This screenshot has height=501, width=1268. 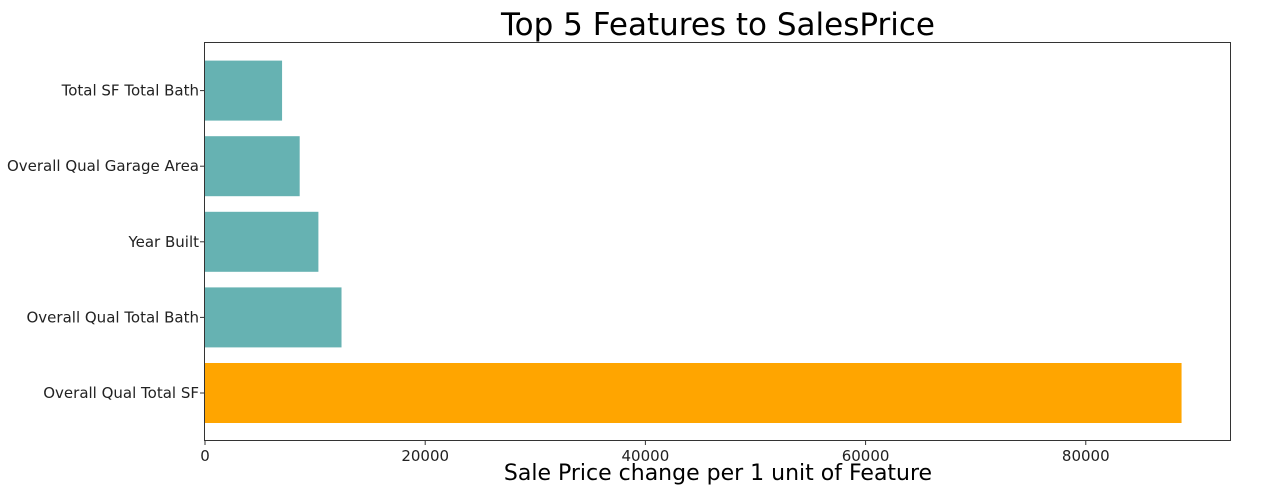 I want to click on x-tick-label: 20000, so click(x=425, y=456).